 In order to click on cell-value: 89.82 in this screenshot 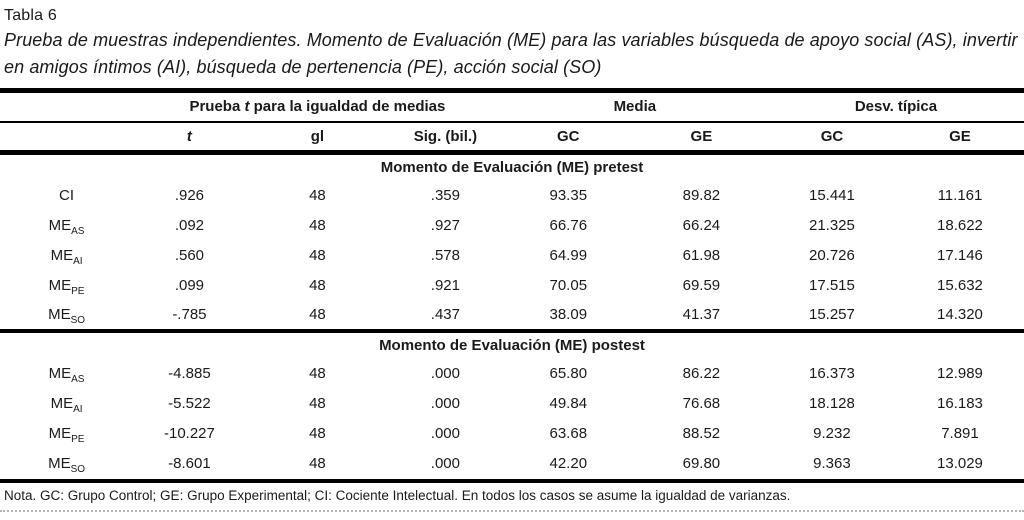, I will do `click(701, 195)`.